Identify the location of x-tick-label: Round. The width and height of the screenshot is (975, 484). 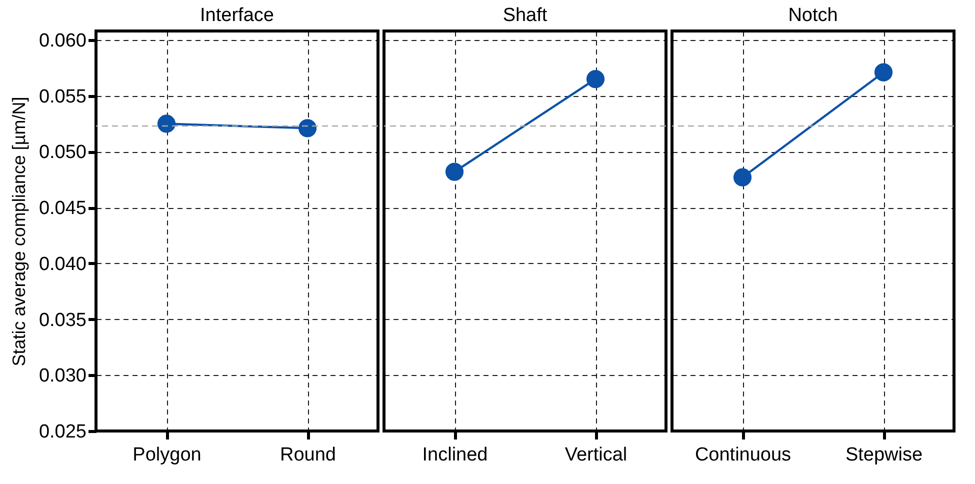
(308, 455).